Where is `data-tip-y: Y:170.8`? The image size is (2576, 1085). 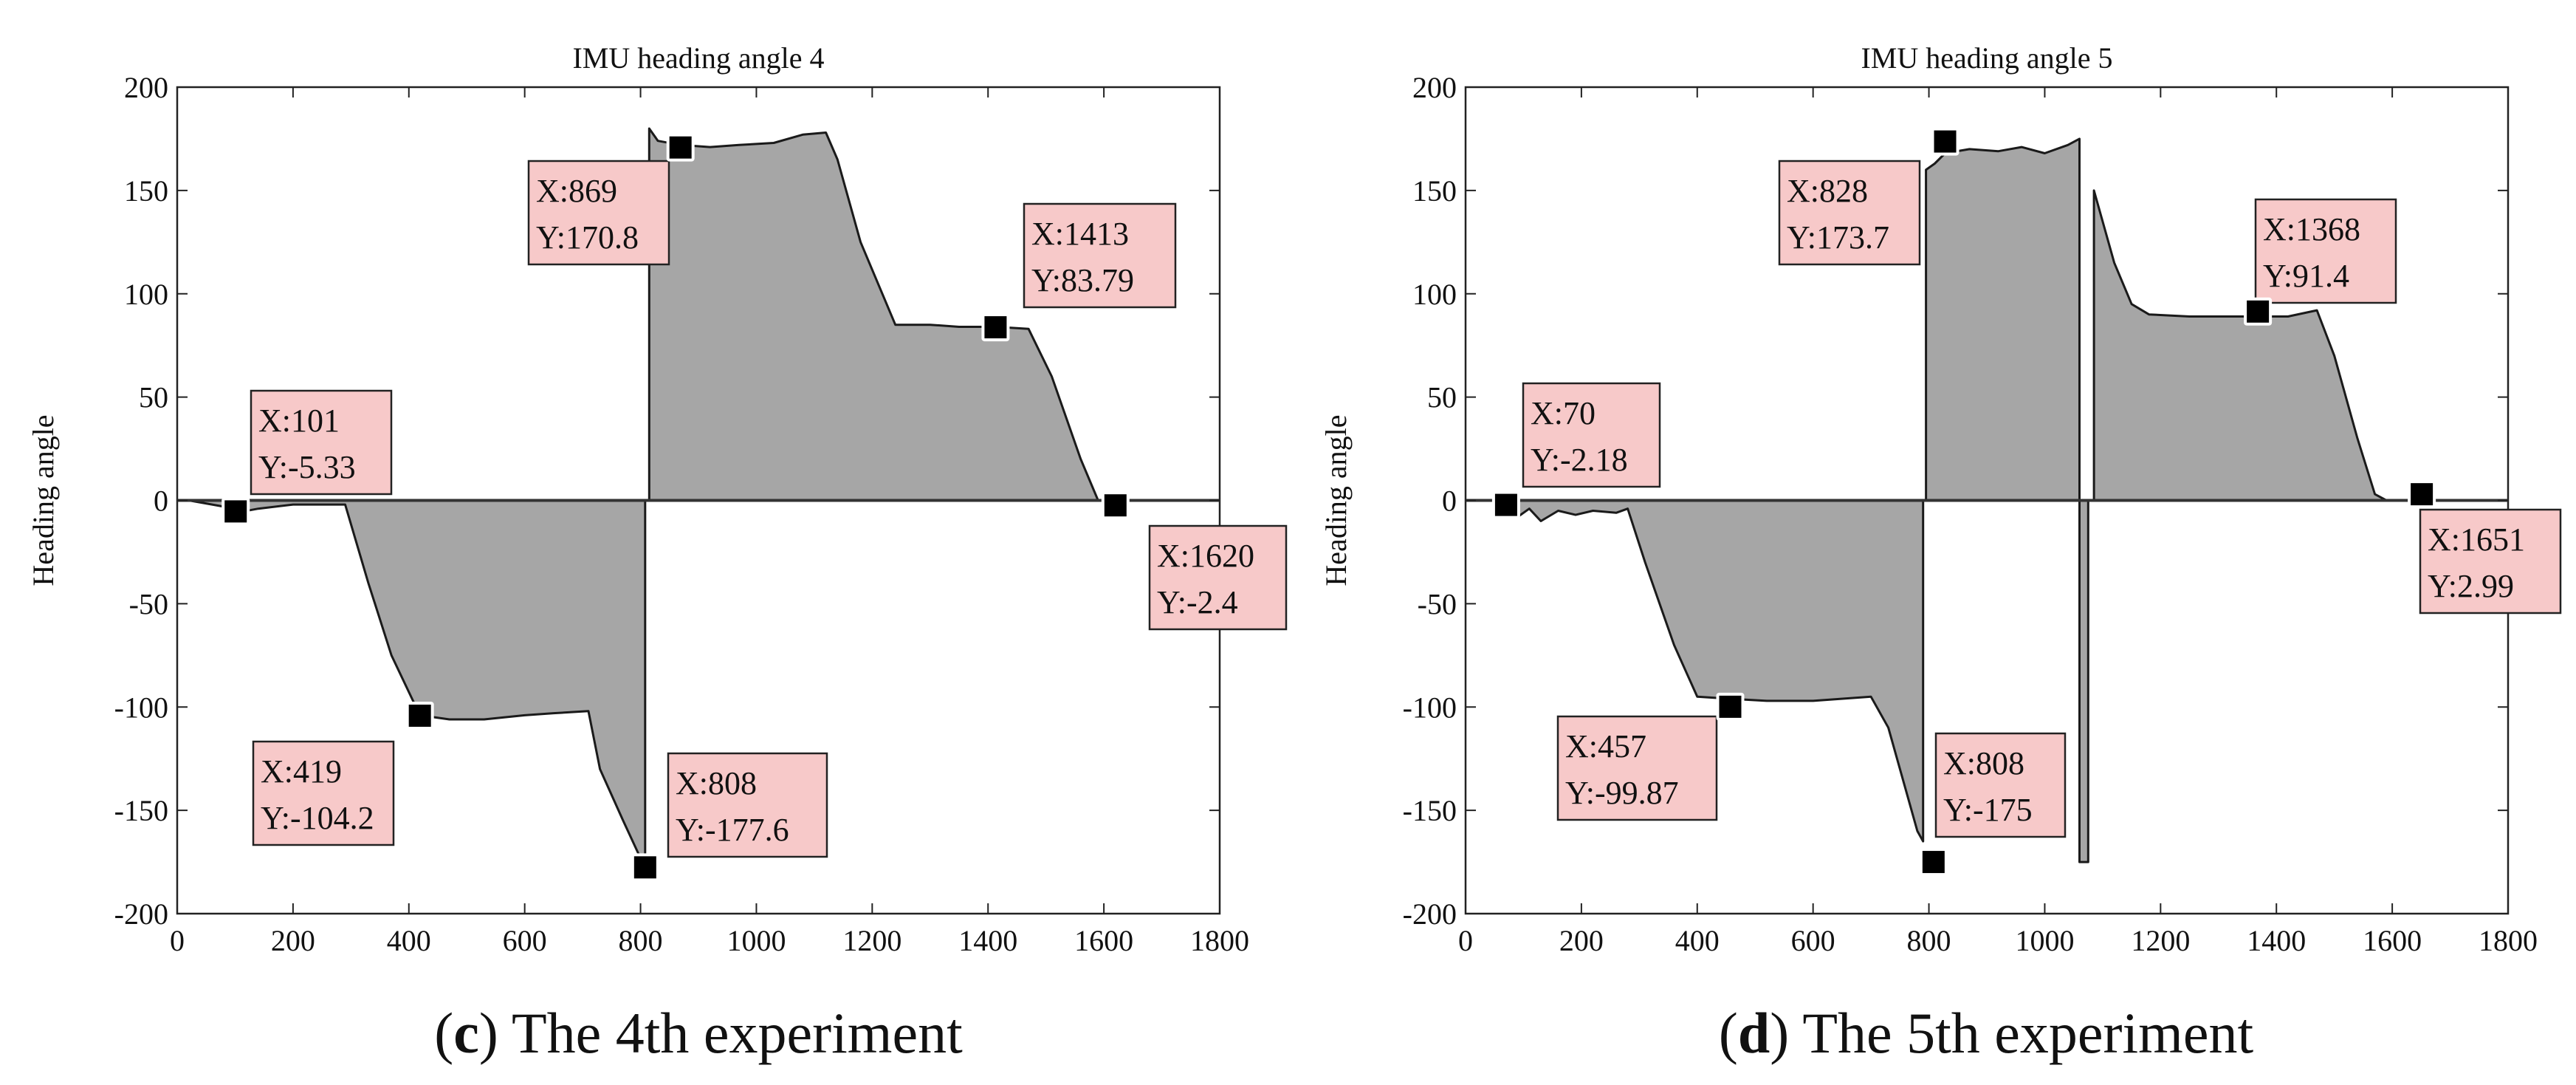 data-tip-y: Y:170.8 is located at coordinates (587, 237).